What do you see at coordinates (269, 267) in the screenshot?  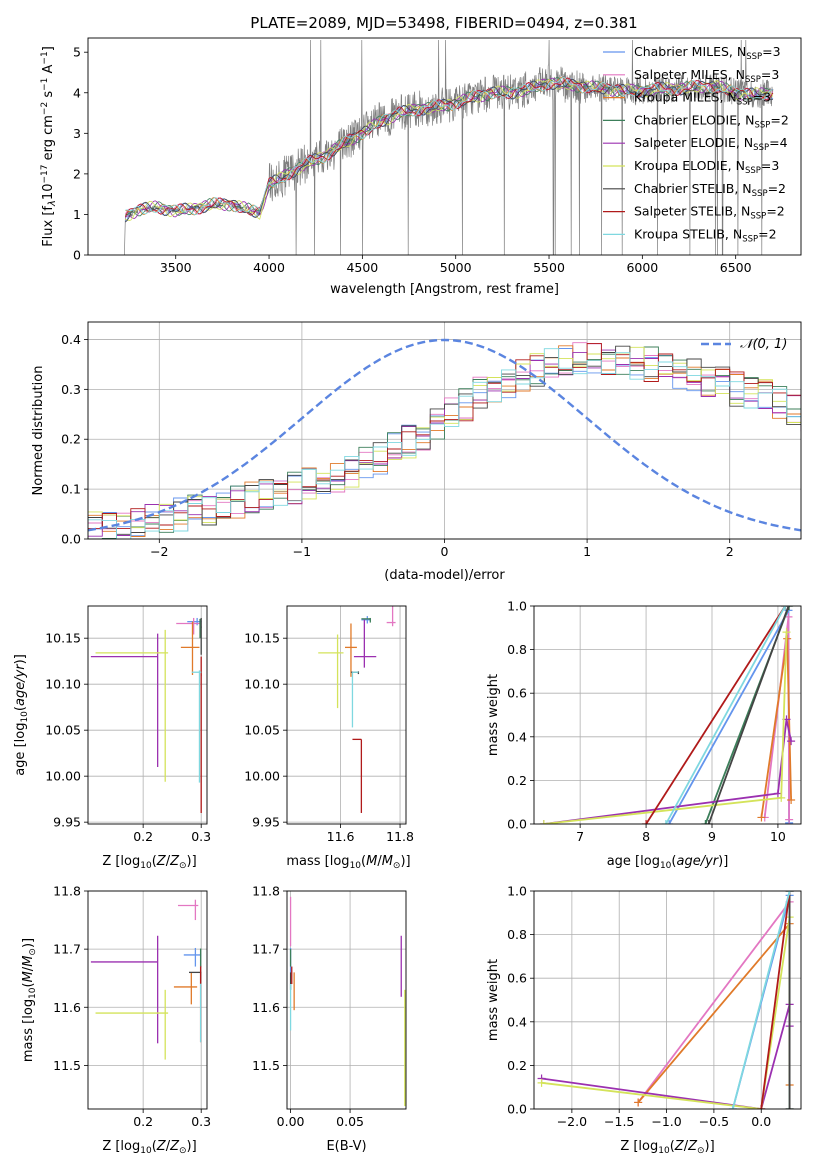 I see `x-tick-label: 4000` at bounding box center [269, 267].